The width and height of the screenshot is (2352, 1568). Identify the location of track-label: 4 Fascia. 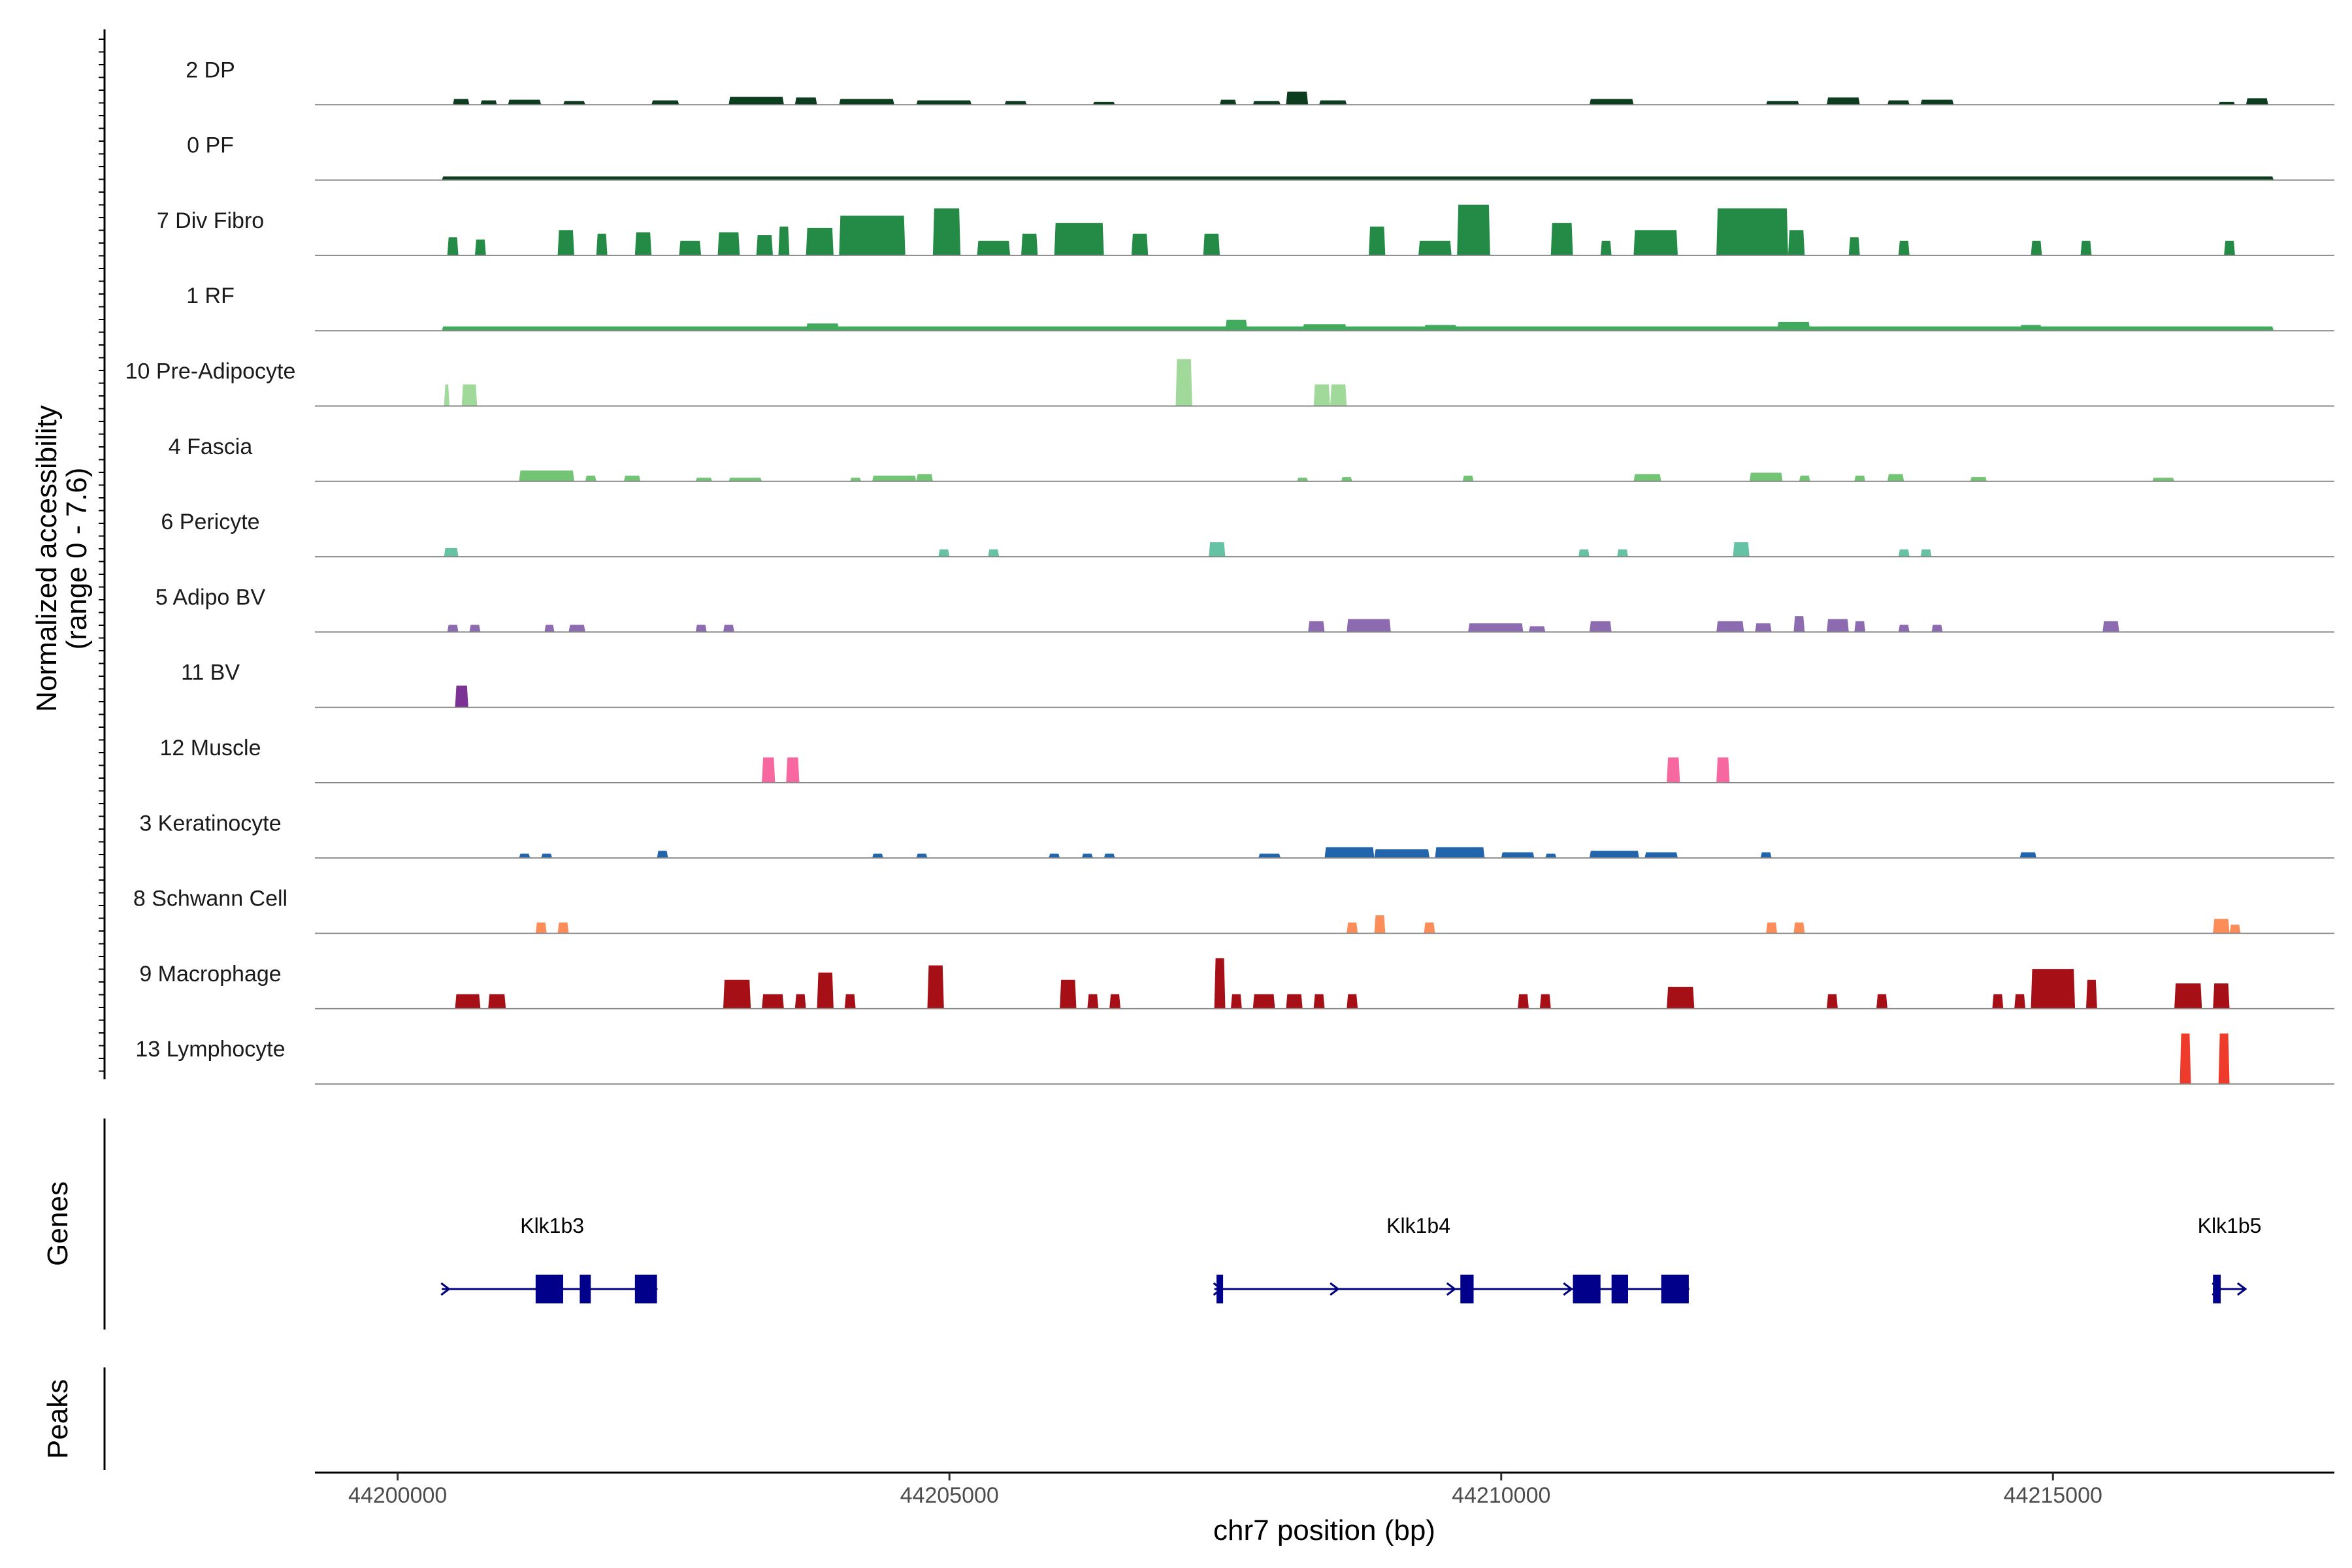
(211, 446).